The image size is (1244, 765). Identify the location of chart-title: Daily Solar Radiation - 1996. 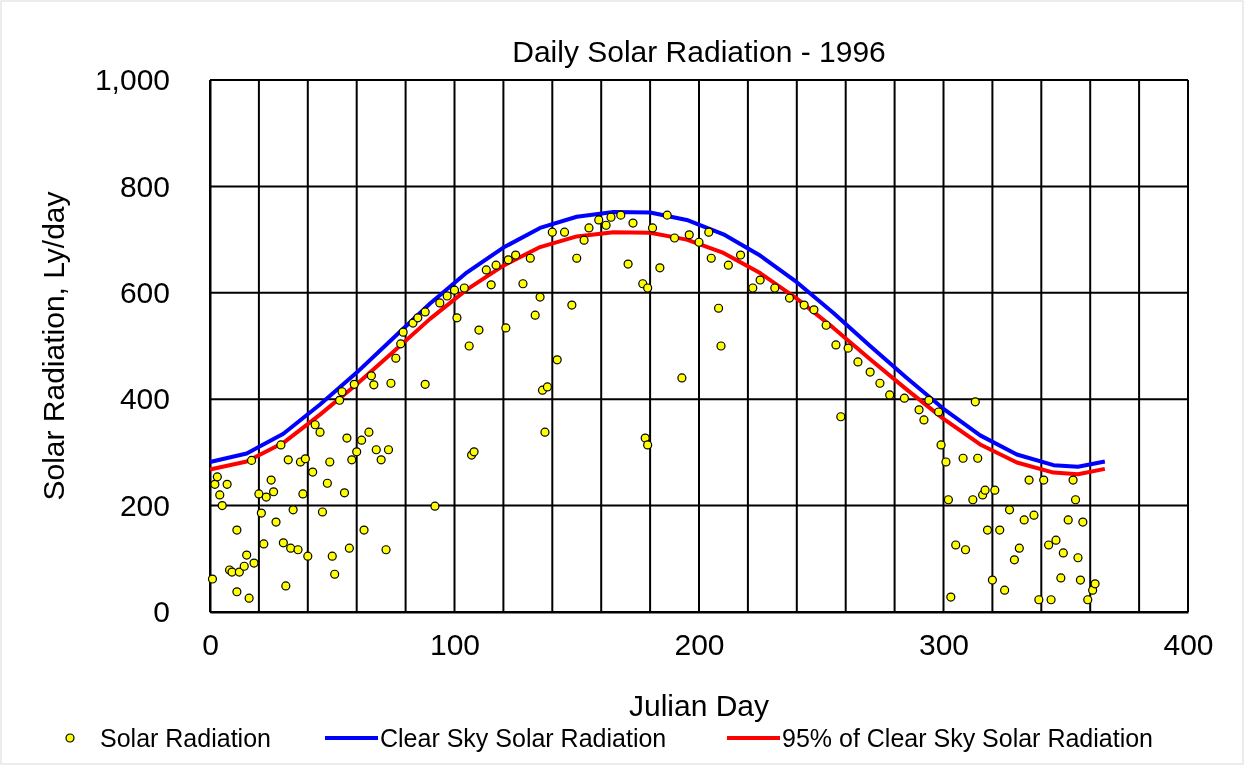
(699, 51).